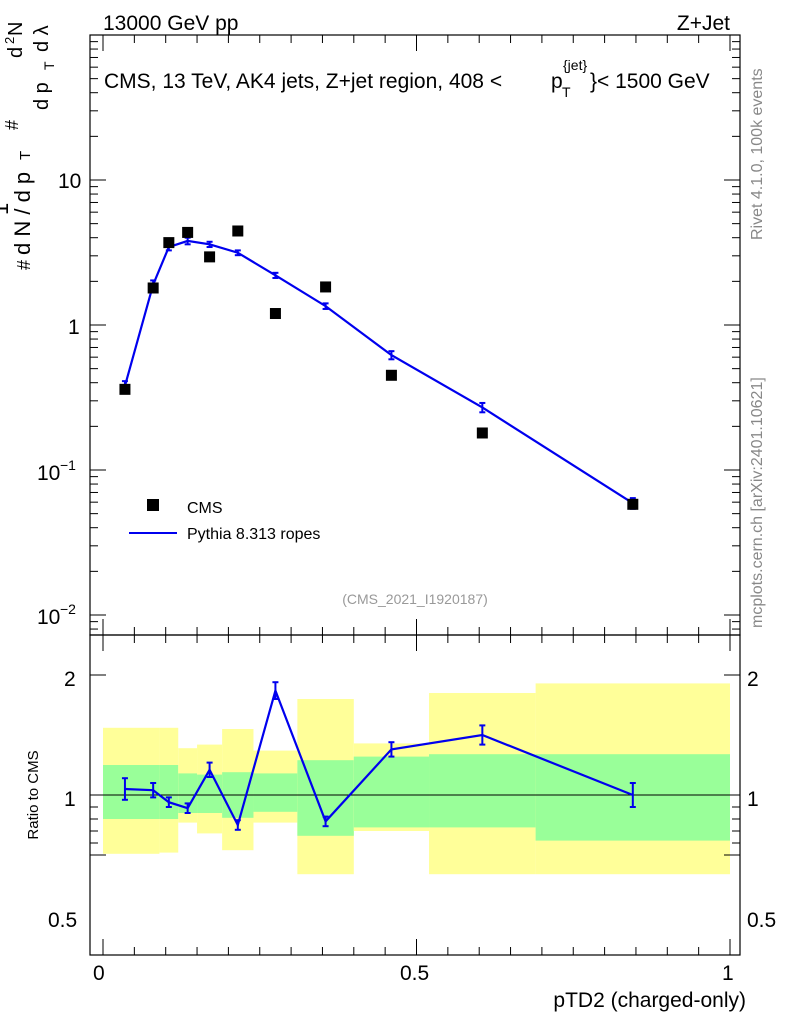 This screenshot has width=786, height=1024. What do you see at coordinates (62, 920) in the screenshot?
I see `ratio-y-tick-label-left-0.5: 0.5` at bounding box center [62, 920].